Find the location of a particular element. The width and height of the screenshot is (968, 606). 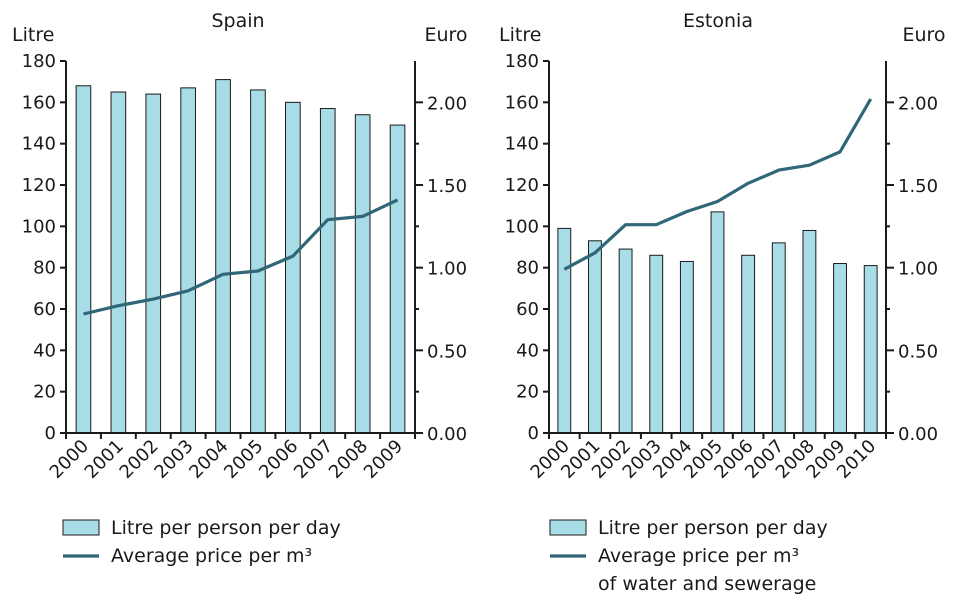

spain-x-tick-label-2009: 2009 is located at coordinates (383, 459).